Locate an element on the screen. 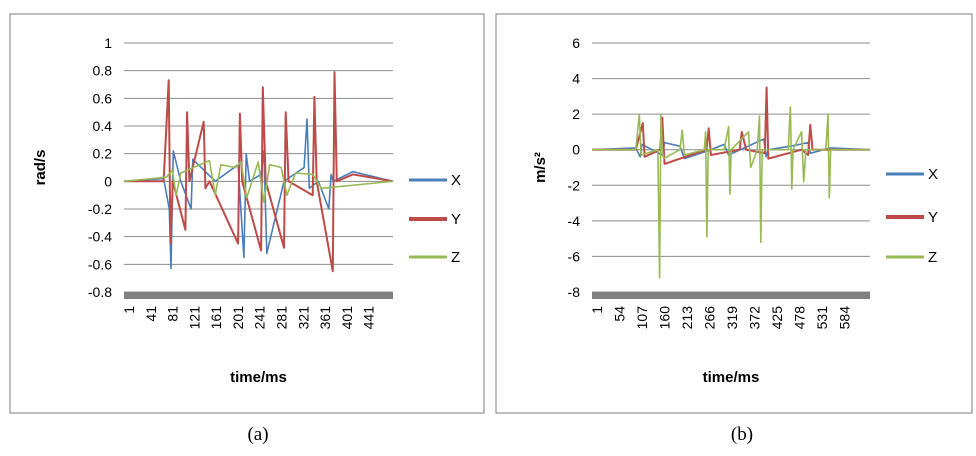 The width and height of the screenshot is (976, 456). y-axis-label: rad/s is located at coordinates (40, 168).